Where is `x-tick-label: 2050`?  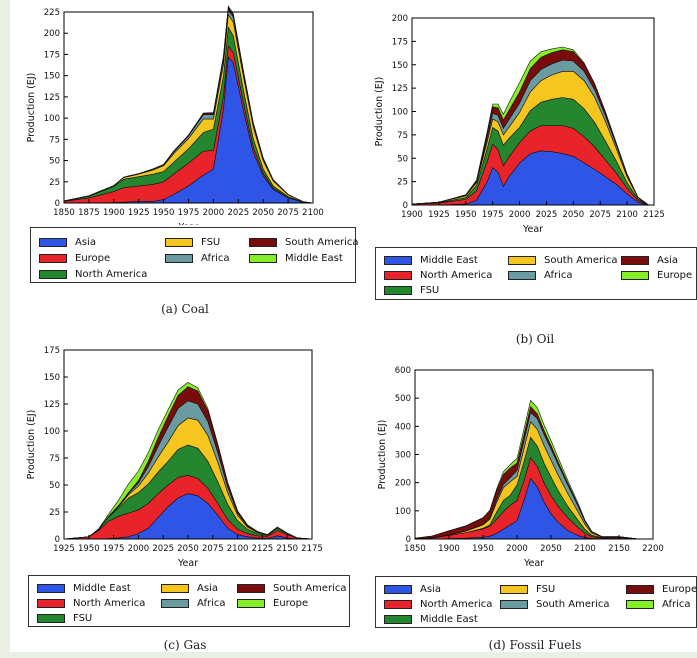 x-tick-label: 2050 is located at coordinates (574, 215).